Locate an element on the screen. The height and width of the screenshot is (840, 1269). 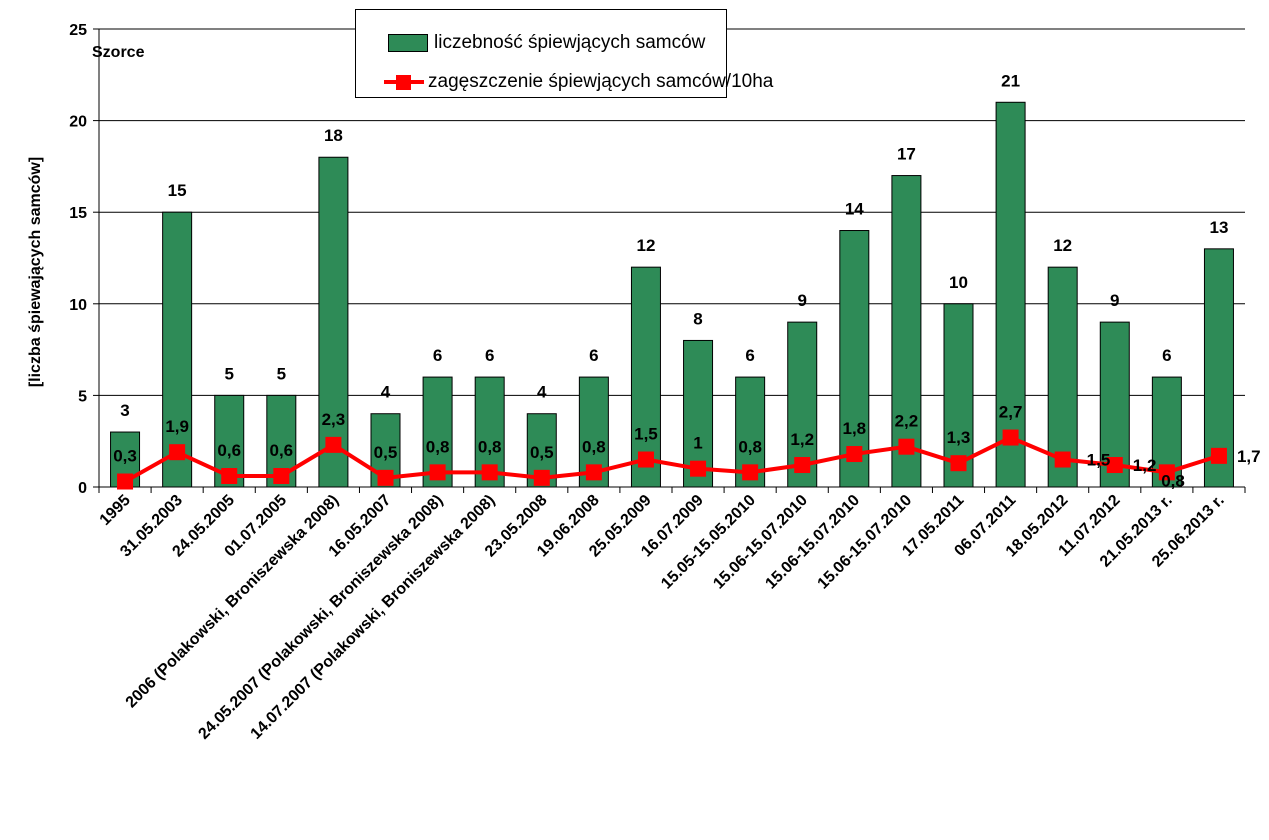
y-tick-label: 10 is located at coordinates (78, 305).